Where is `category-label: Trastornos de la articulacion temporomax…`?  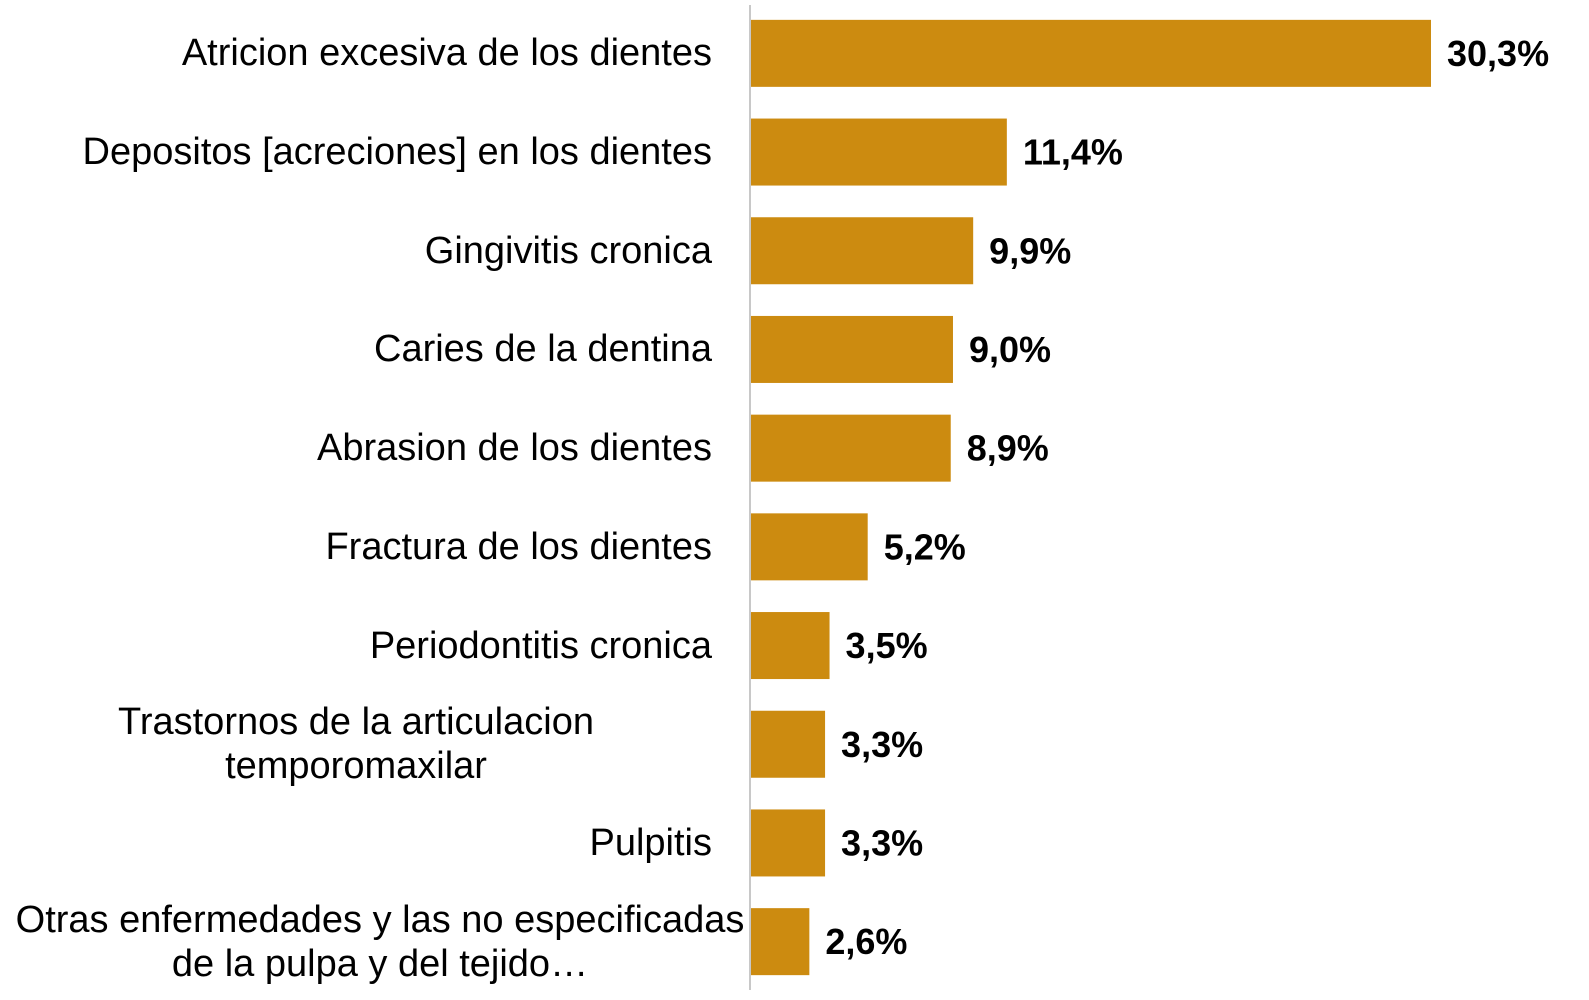 category-label: Trastornos de la articulacion temporomax… is located at coordinates (356, 744).